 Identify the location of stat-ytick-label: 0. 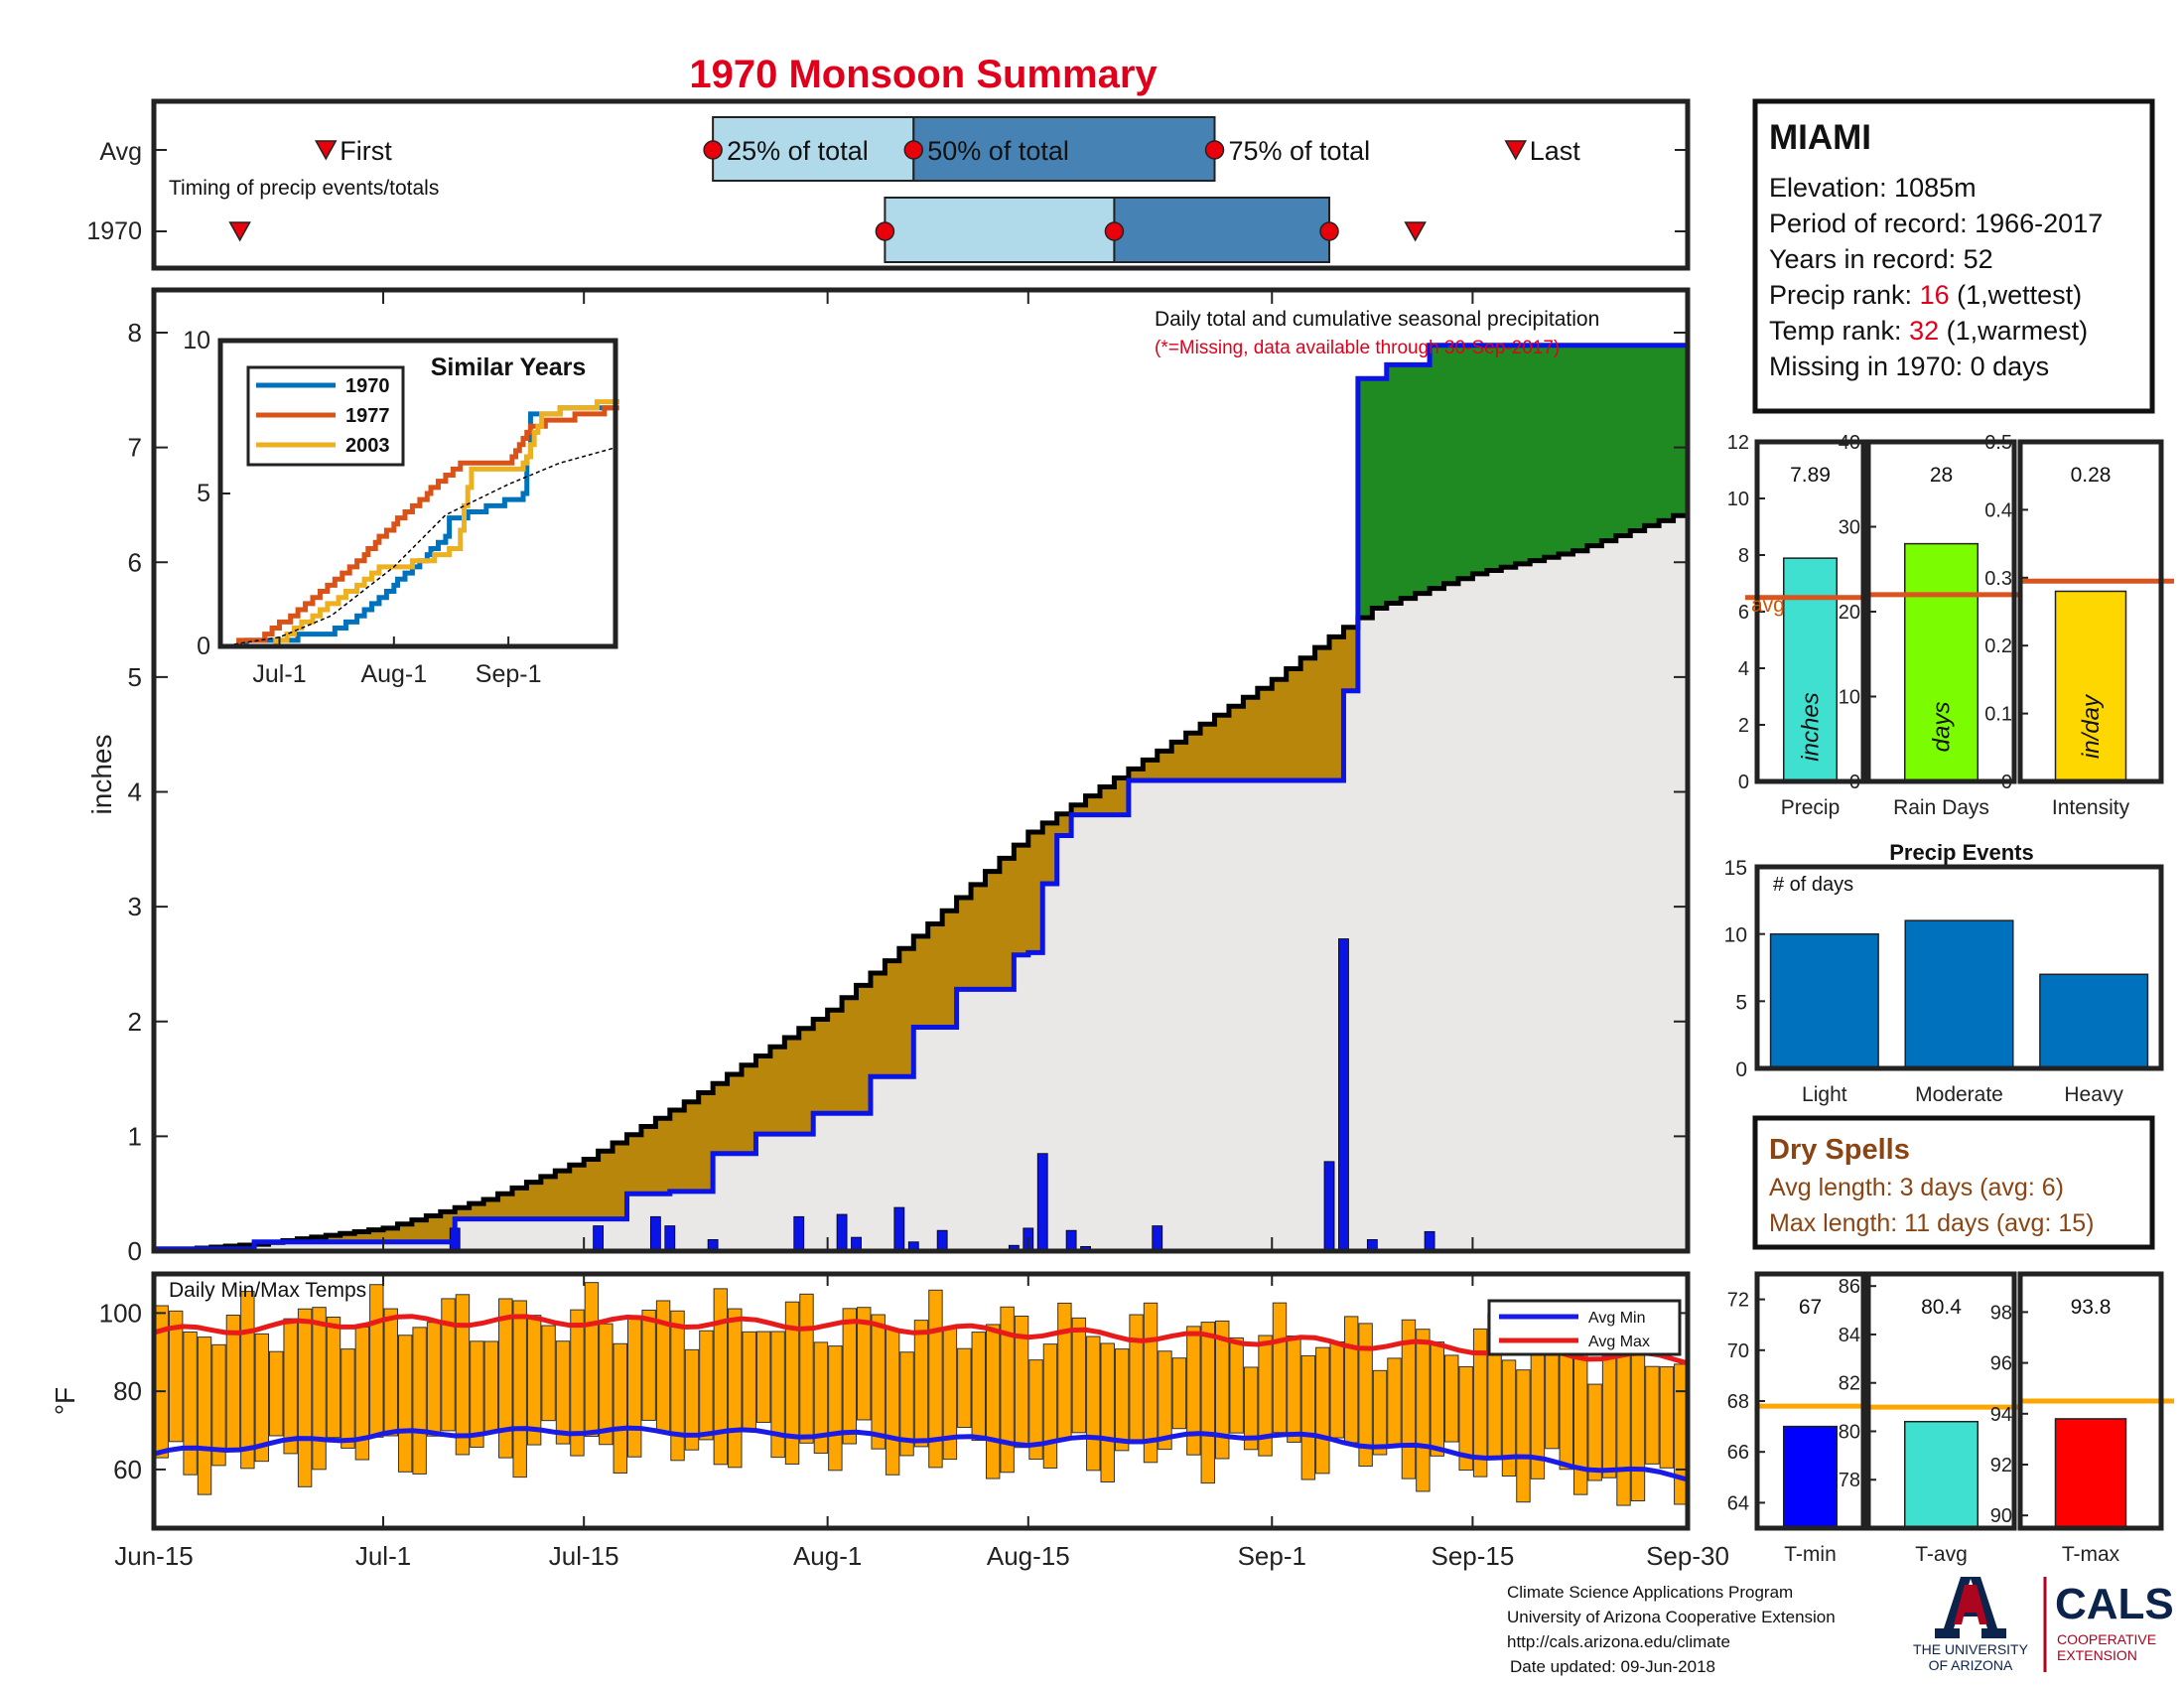
(2006, 782).